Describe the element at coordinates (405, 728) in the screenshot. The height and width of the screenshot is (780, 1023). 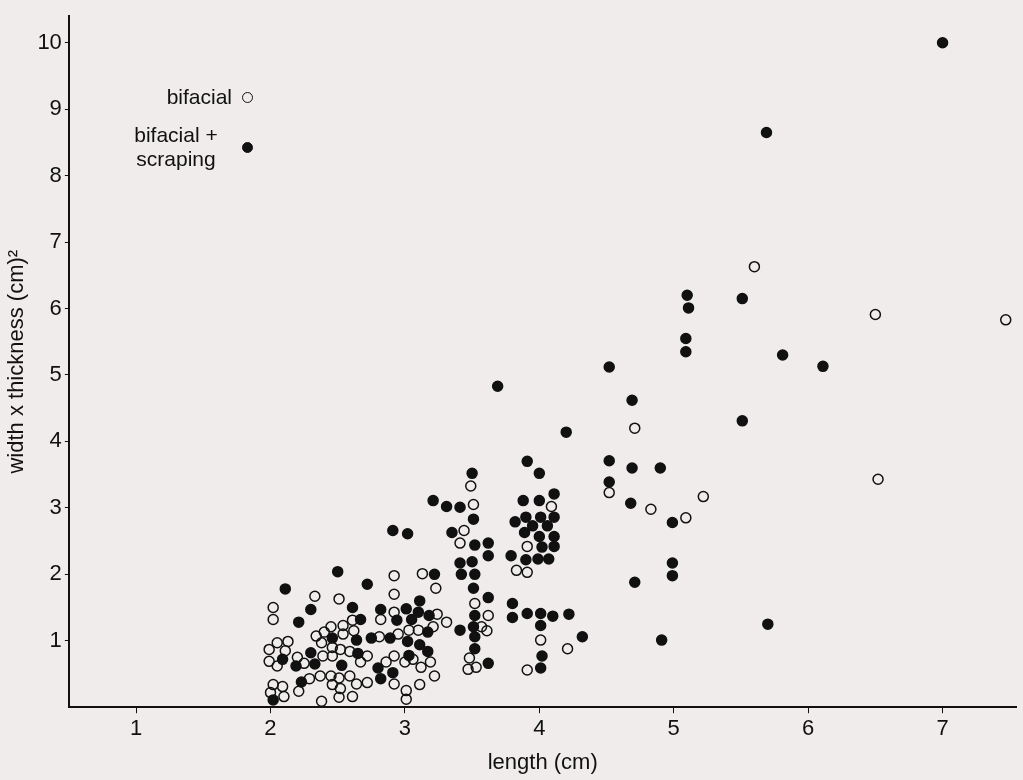
I see `x-tick-label: 3` at that location.